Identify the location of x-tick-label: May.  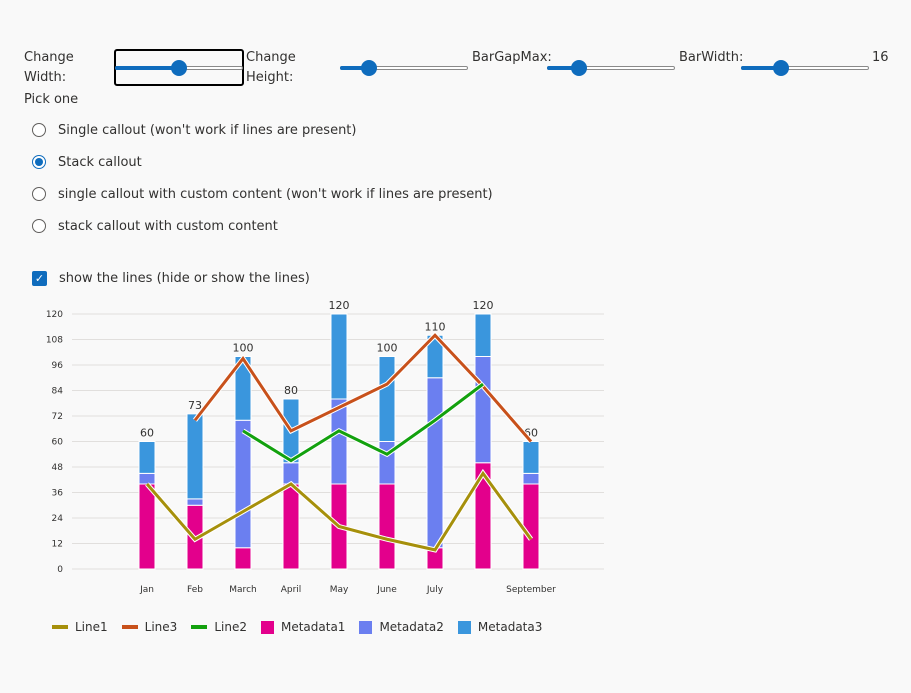
(339, 590).